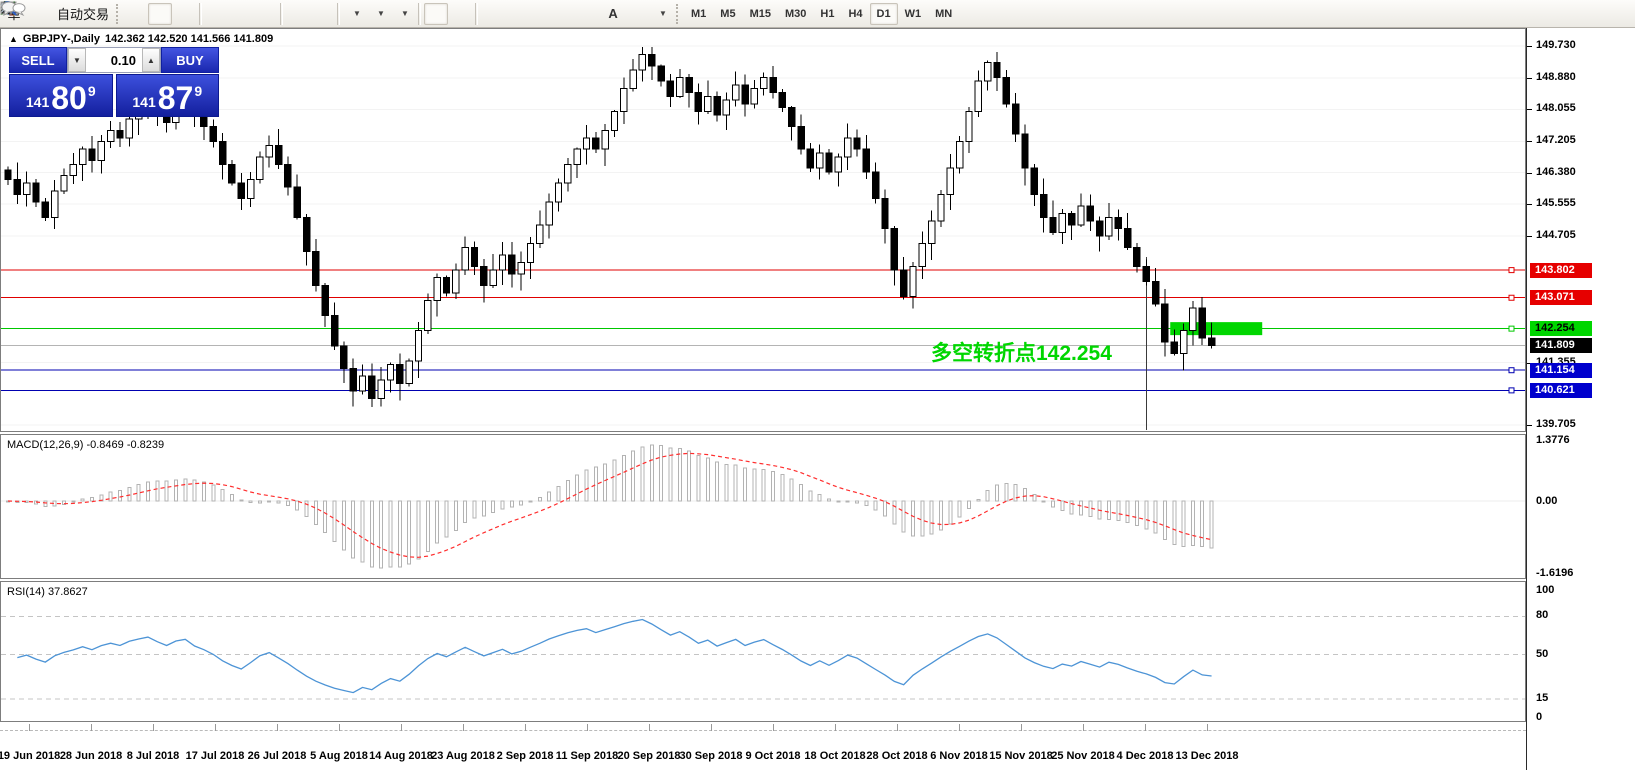  Describe the element at coordinates (1556, 77) in the screenshot. I see `price-tick-label: 148.880` at that location.